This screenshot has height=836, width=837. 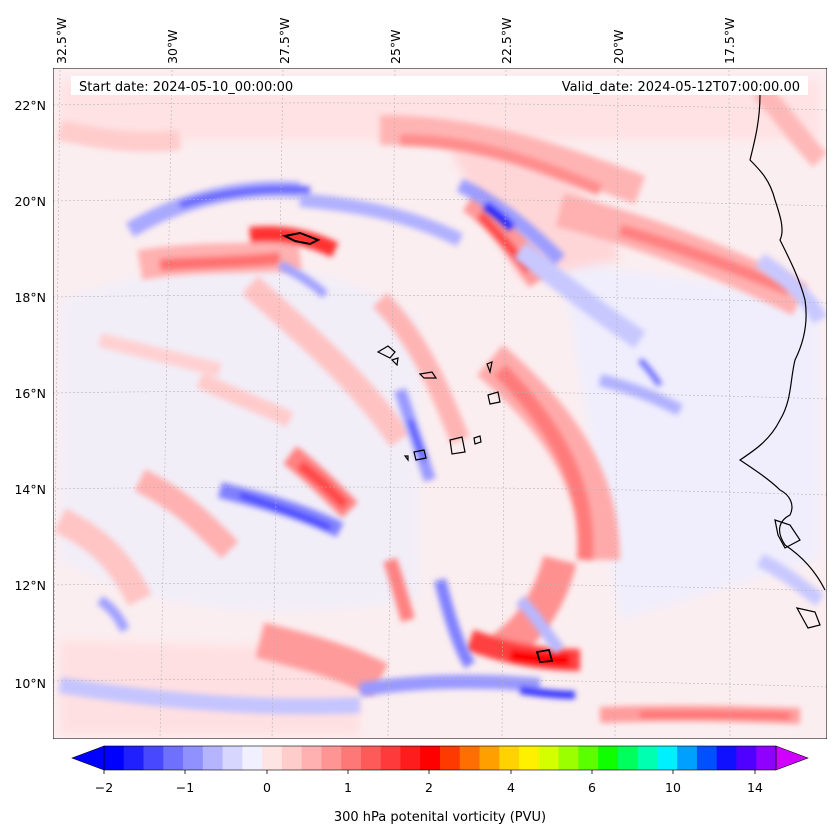 I want to click on start-date-label: Start date: 2024-05-10_00:00:00, so click(x=186, y=87).